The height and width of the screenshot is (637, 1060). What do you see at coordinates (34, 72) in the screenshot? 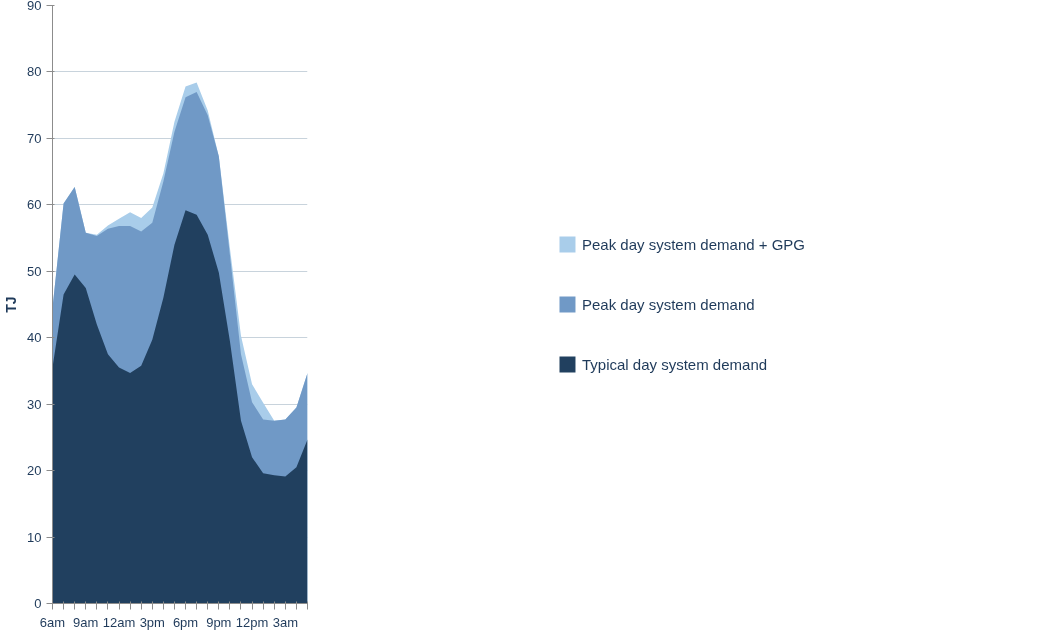
I see `y-tick-label: 80` at bounding box center [34, 72].